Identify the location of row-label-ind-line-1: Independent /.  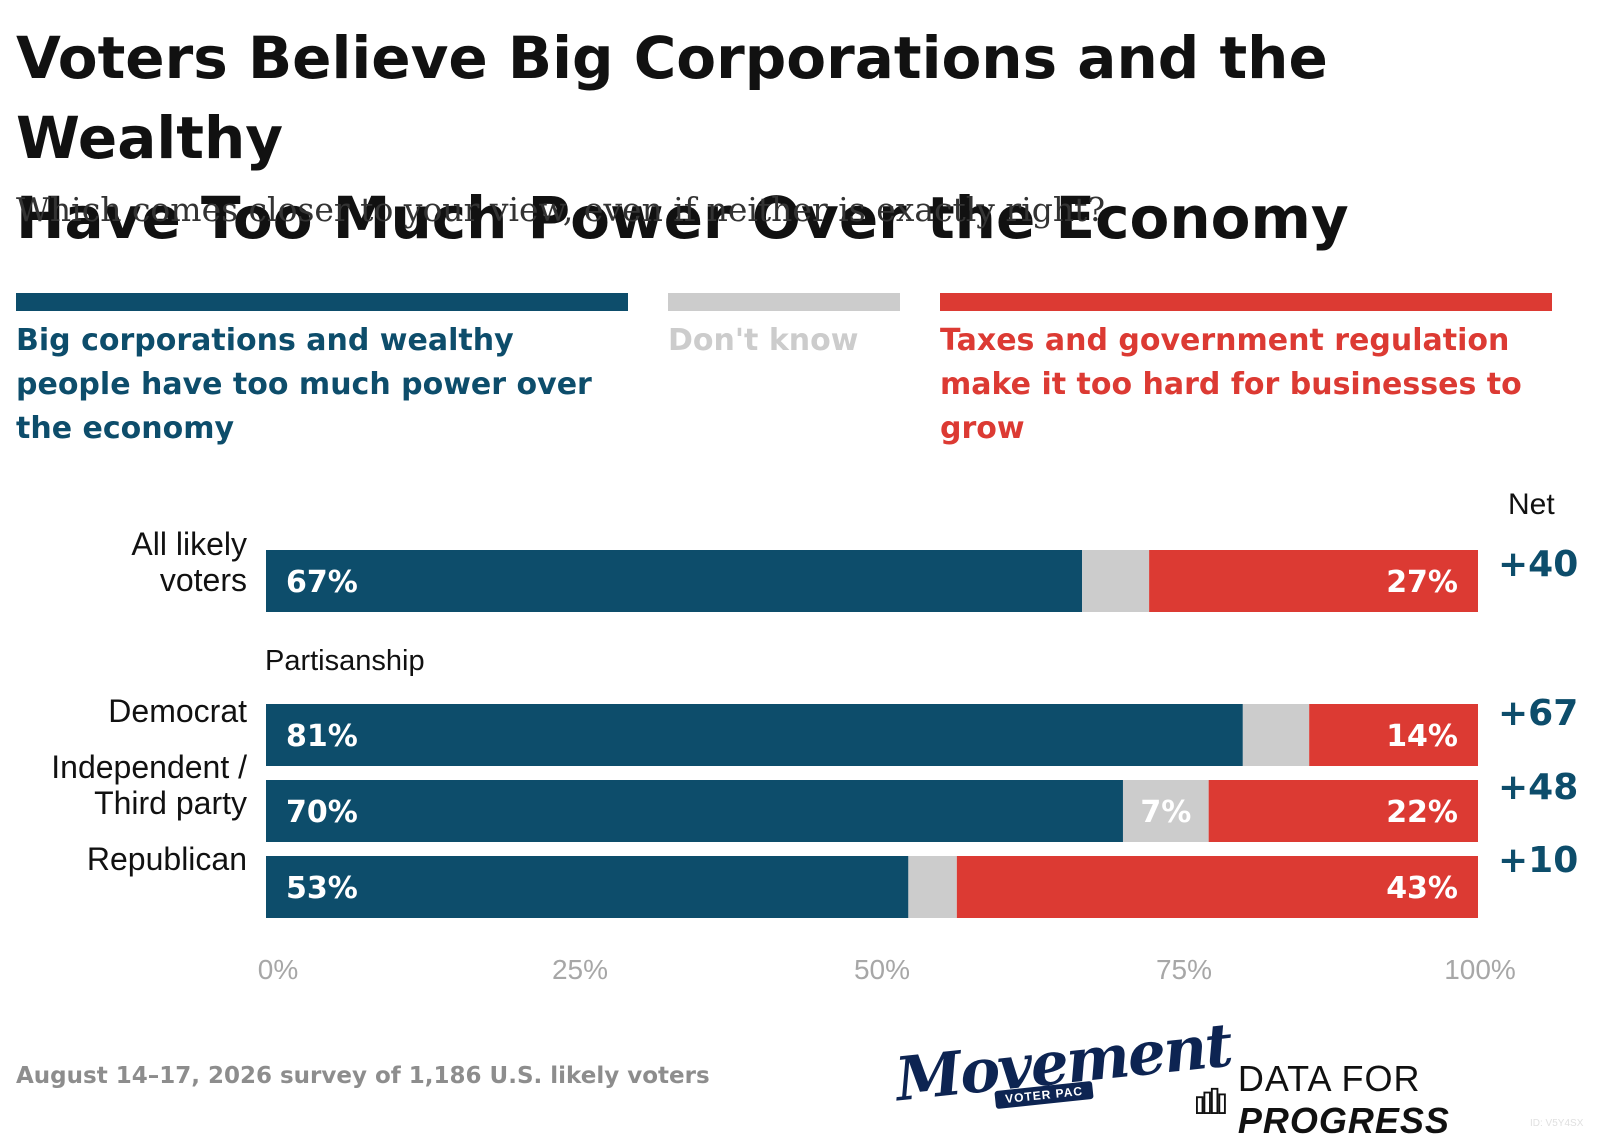
(149, 767).